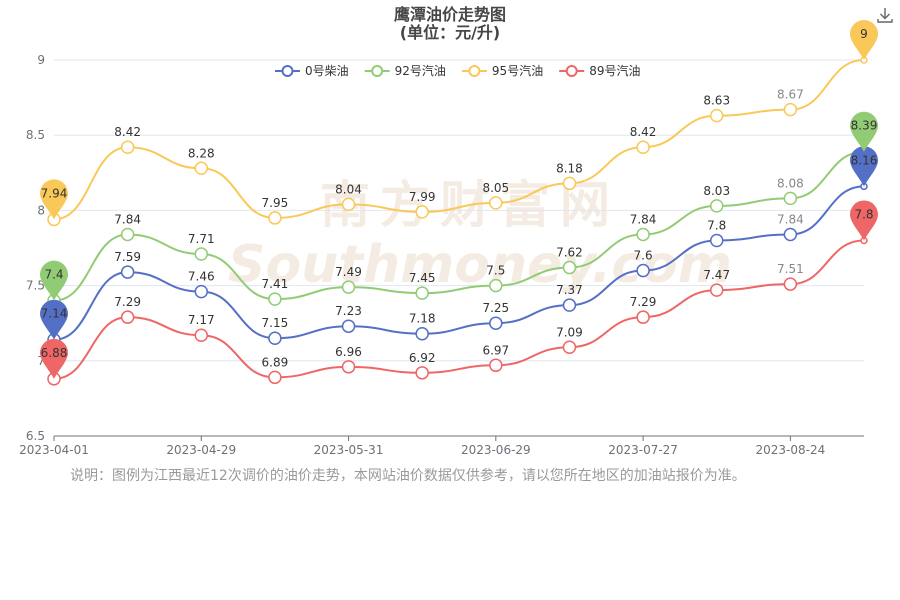 The width and height of the screenshot is (900, 600). What do you see at coordinates (569, 290) in the screenshot?
I see `data-label: 7.37` at bounding box center [569, 290].